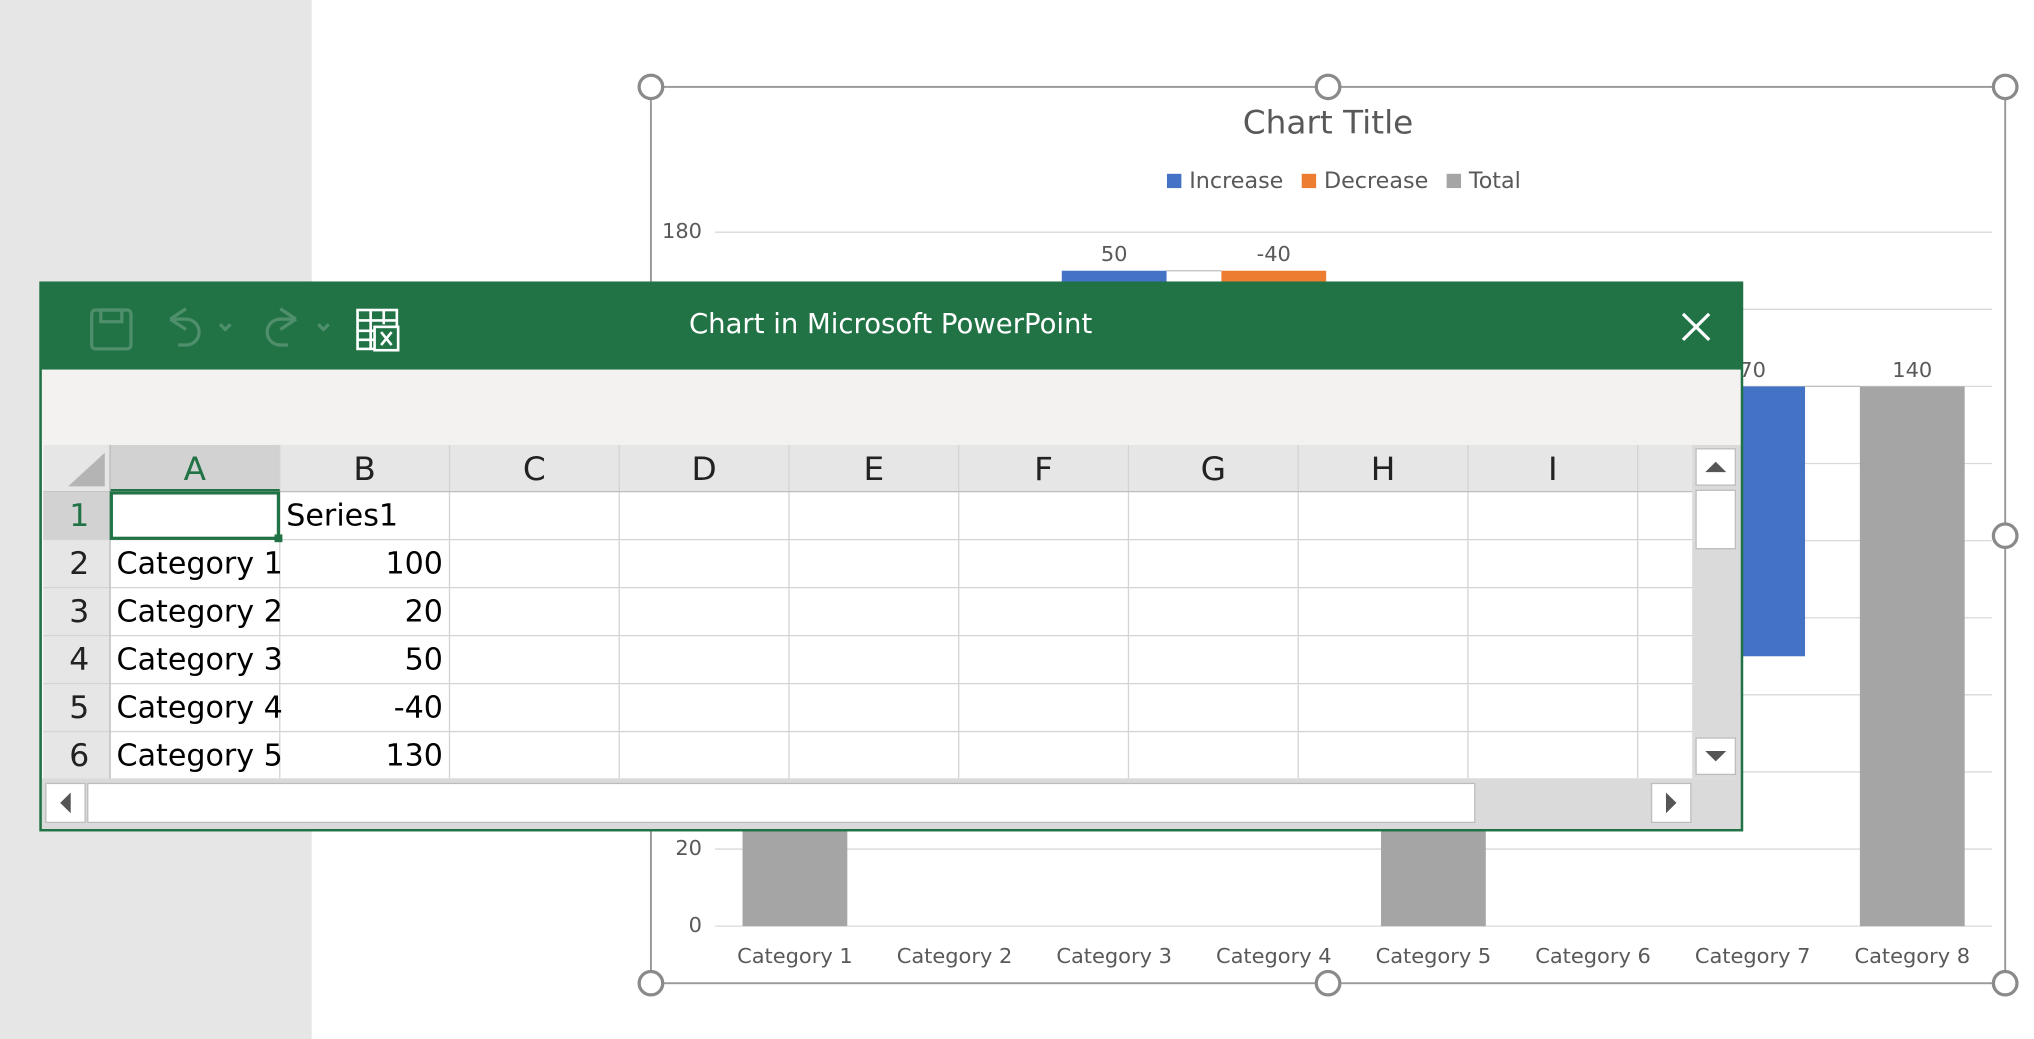  What do you see at coordinates (323, 327) in the screenshot?
I see `redo-menu` at bounding box center [323, 327].